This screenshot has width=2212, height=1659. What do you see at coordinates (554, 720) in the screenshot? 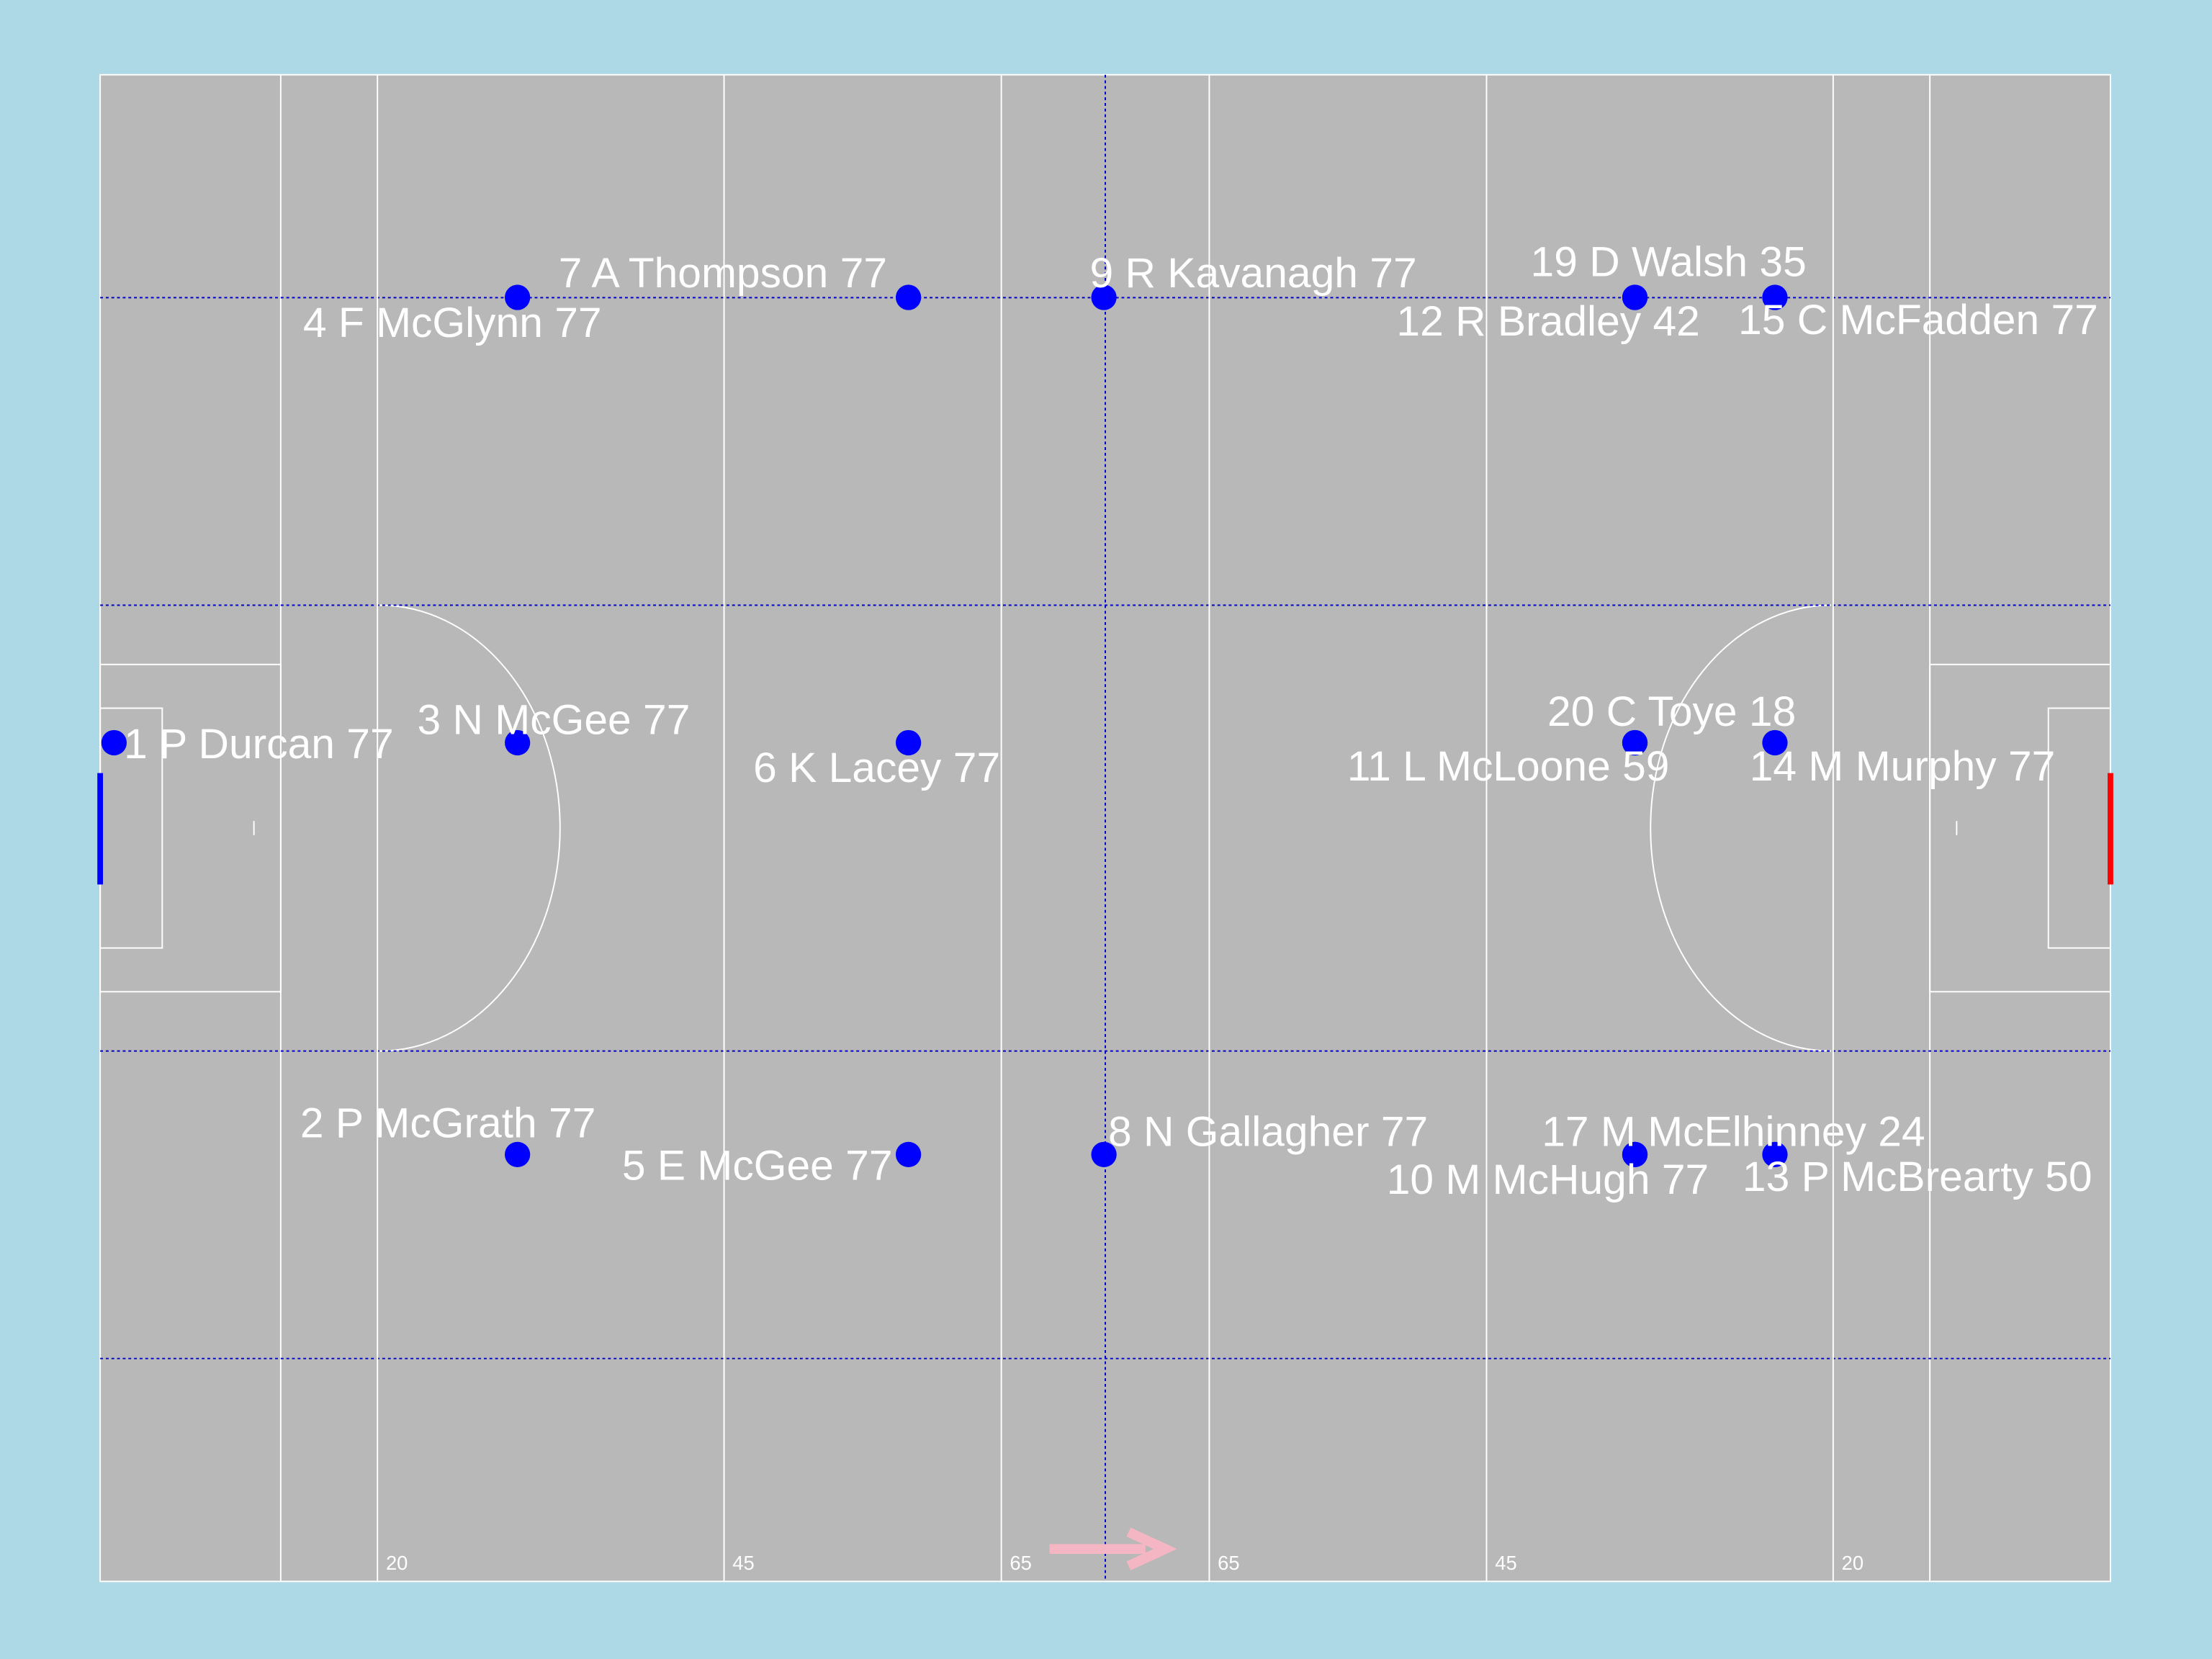
I see `player-label: 3 N McGee 77` at bounding box center [554, 720].